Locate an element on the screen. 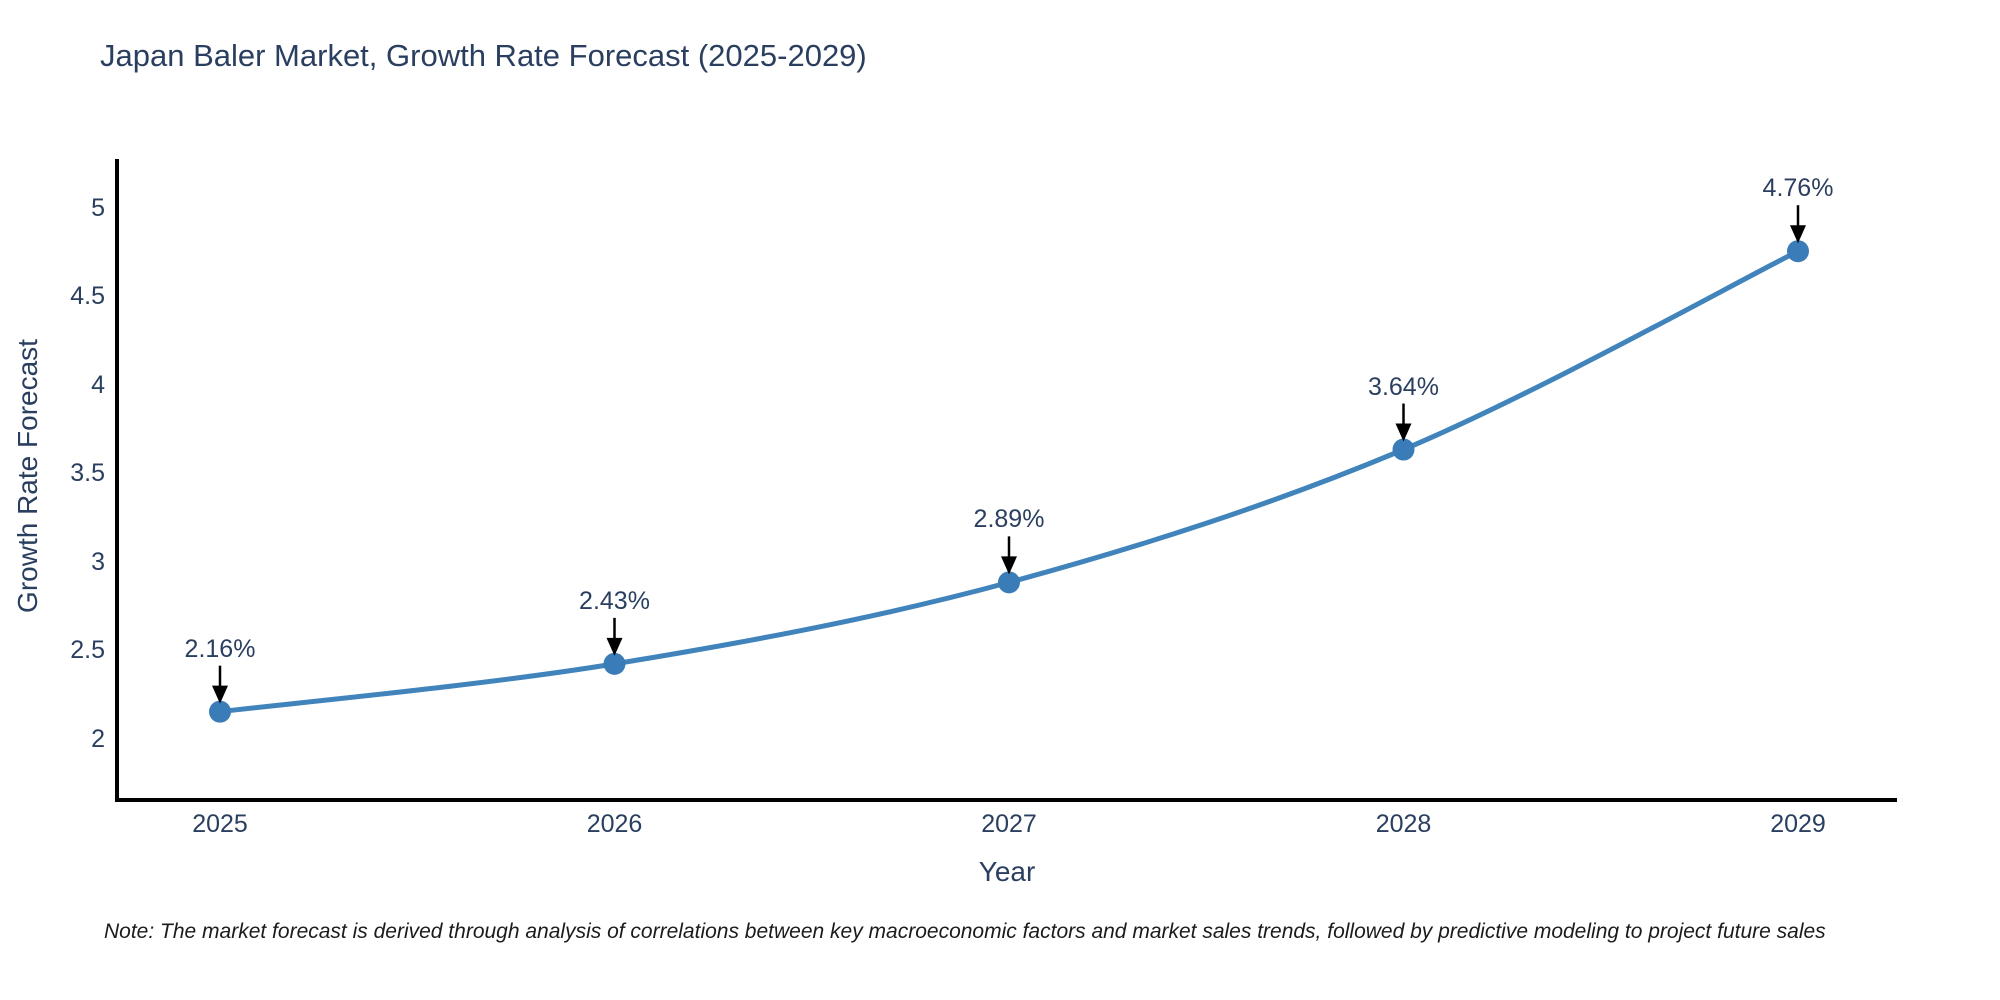 This screenshot has width=2000, height=1000. x-tick-label: 2026 is located at coordinates (614, 824).